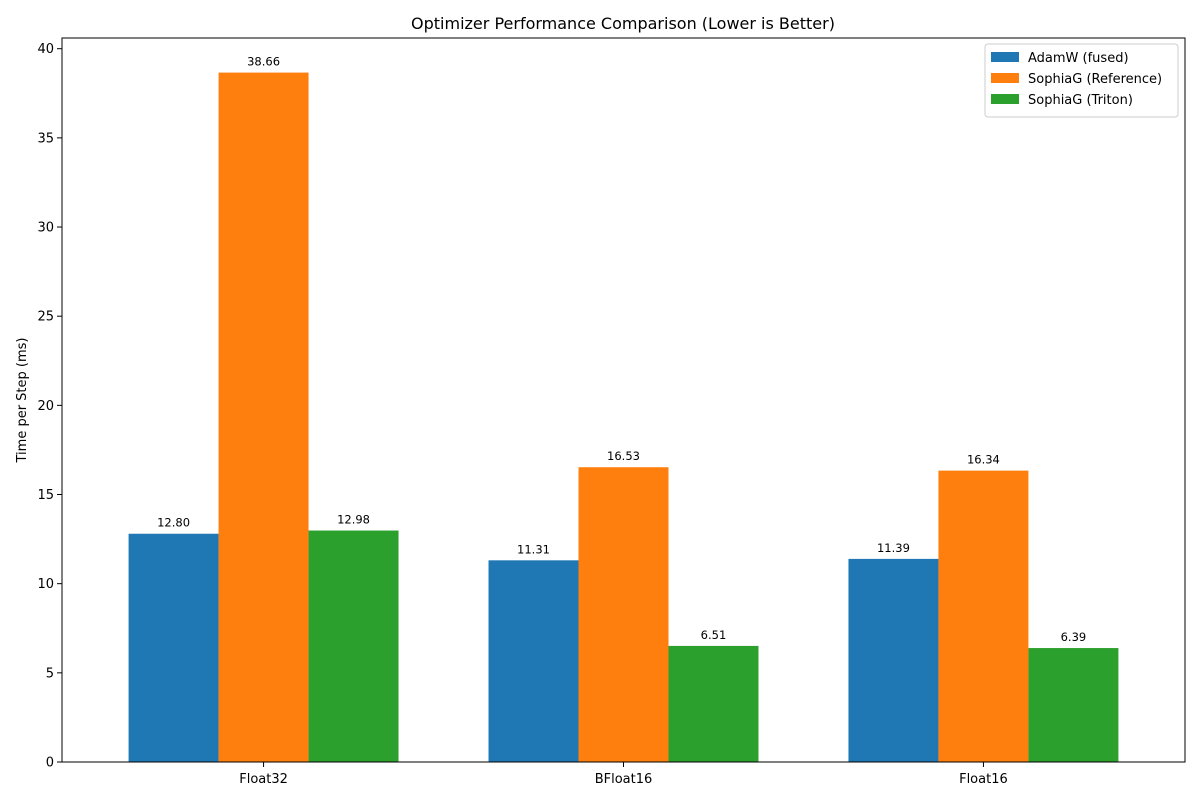 The height and width of the screenshot is (804, 1200). Describe the element at coordinates (45, 138) in the screenshot. I see `y-tick-label-7: 35` at that location.